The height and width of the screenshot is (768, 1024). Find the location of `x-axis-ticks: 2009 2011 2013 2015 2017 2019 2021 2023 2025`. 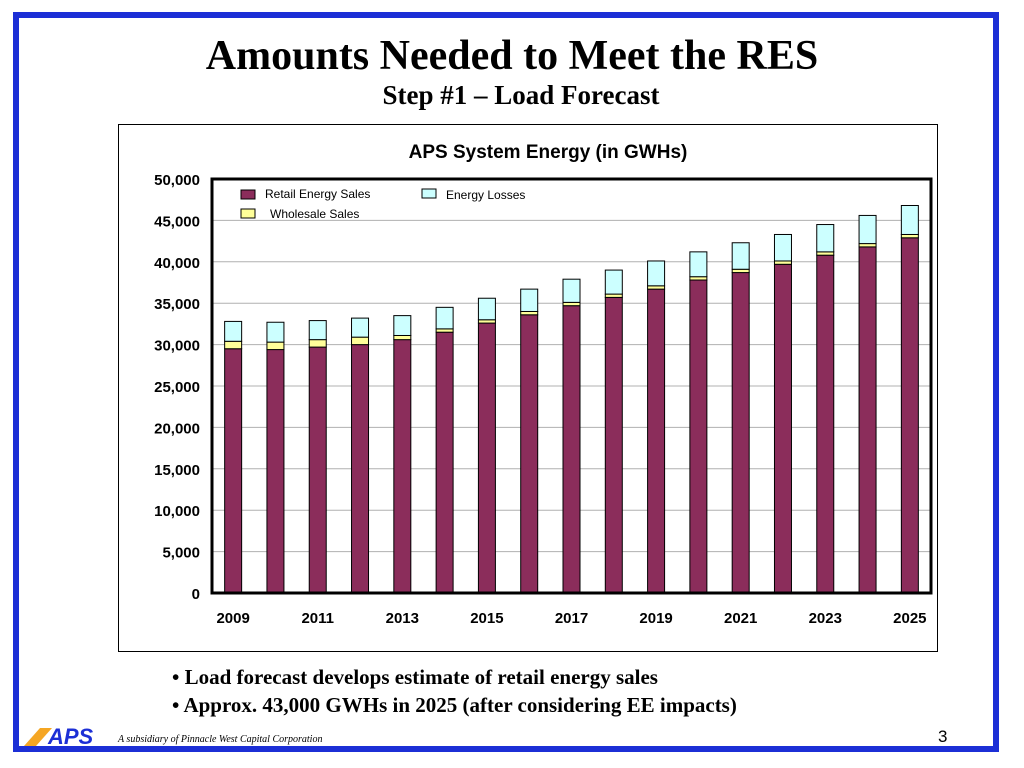

x-axis-ticks: 2009 2011 2013 2015 2017 2019 2021 2023 2025 is located at coordinates (571, 618).